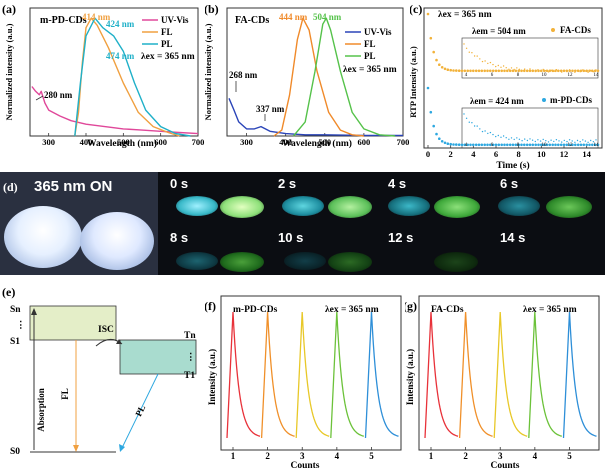 This screenshot has width=605, height=473. Describe the element at coordinates (179, 183) in the screenshot. I see `time-label: 0 s` at that location.